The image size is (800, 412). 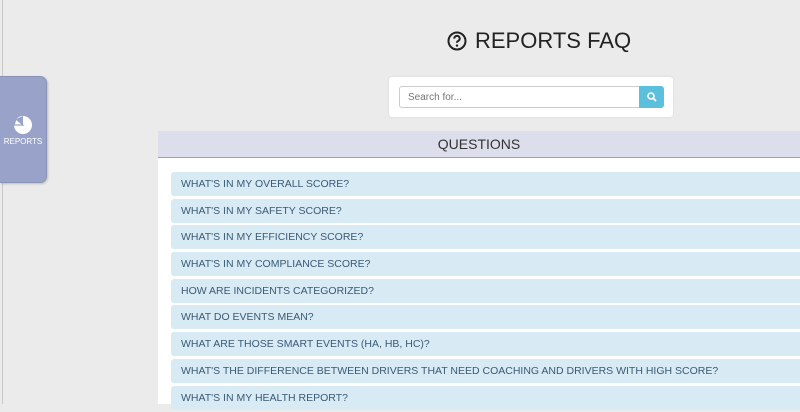 I want to click on sidebar-tab-label: REPORTS, so click(x=23, y=141).